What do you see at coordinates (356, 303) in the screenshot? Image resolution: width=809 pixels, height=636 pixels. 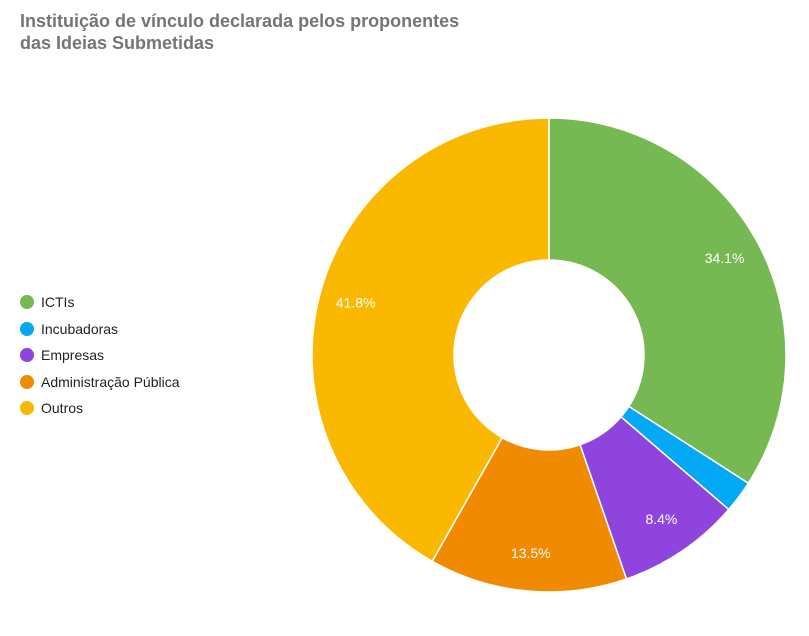 I see `slice-label-4: 41.8%` at bounding box center [356, 303].